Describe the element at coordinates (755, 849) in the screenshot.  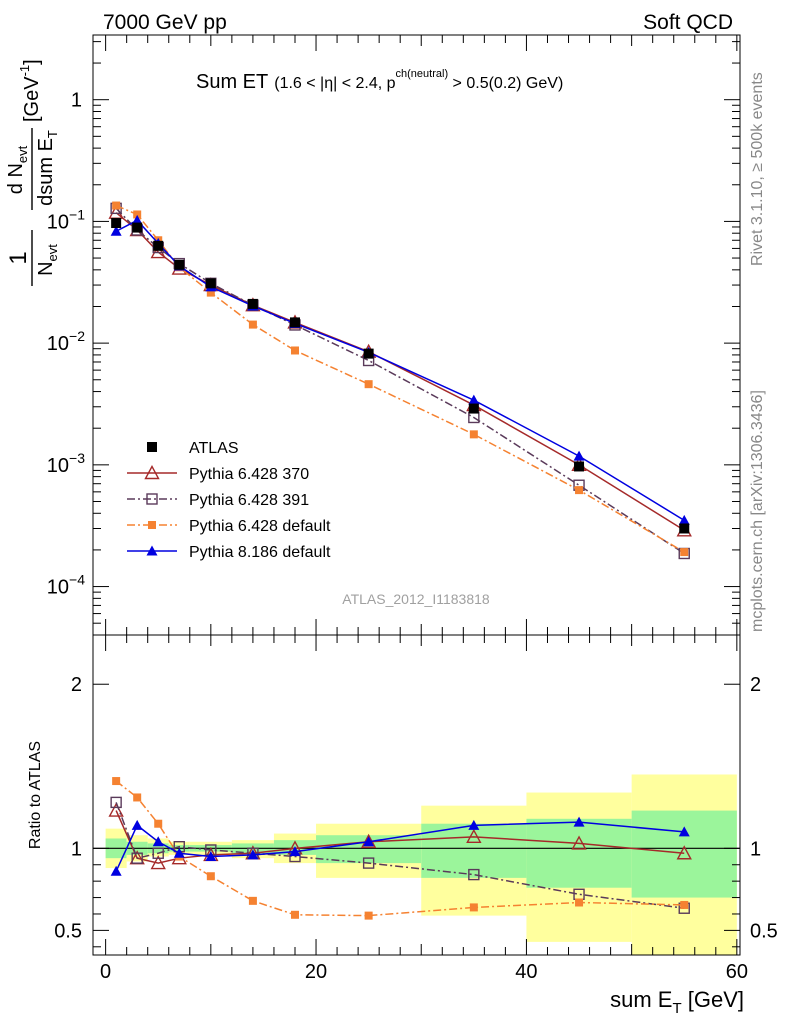
I see `ratio-y-tick-label-right: 1` at that location.